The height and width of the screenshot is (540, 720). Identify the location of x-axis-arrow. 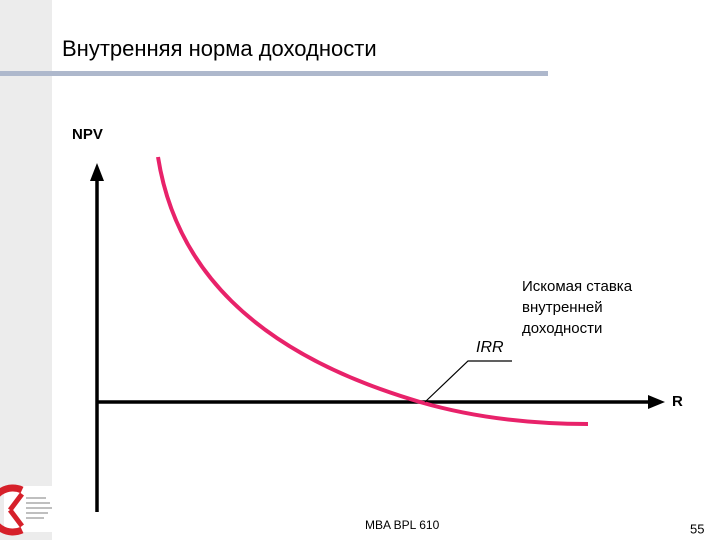
(656, 402).